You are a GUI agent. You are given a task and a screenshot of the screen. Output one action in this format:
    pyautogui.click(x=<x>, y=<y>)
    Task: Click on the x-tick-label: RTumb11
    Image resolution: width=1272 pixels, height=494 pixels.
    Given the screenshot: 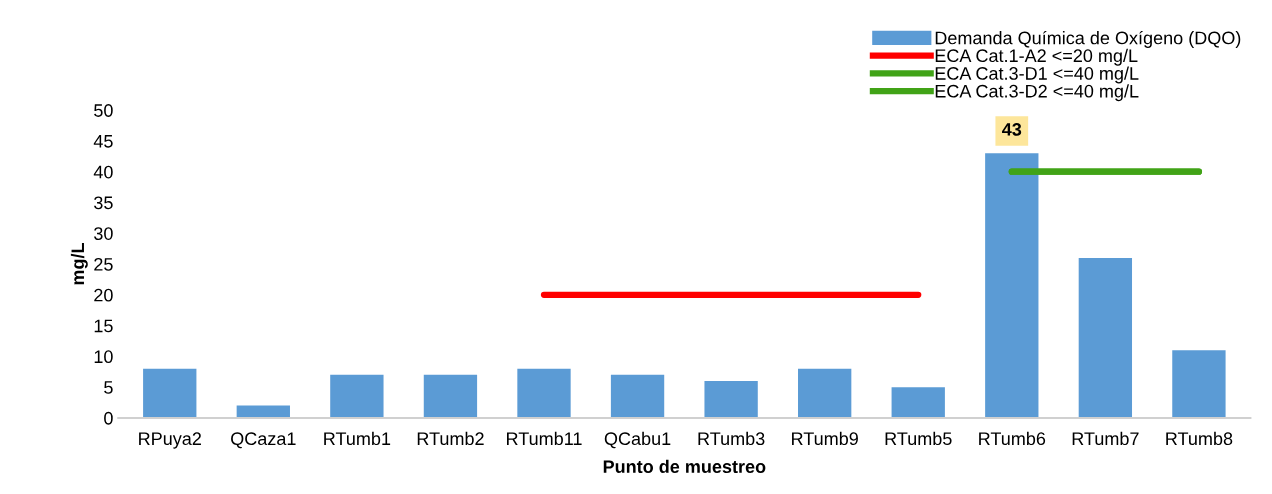 What is the action you would take?
    pyautogui.click(x=544, y=438)
    